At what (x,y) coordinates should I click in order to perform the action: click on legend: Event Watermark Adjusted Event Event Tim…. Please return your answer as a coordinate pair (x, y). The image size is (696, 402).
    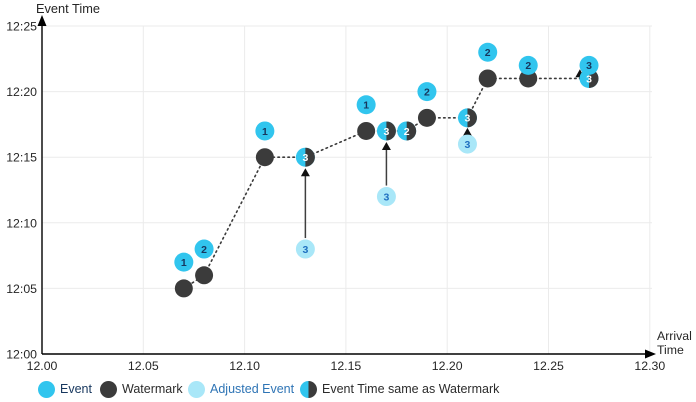
    Looking at the image, I should click on (348, 390).